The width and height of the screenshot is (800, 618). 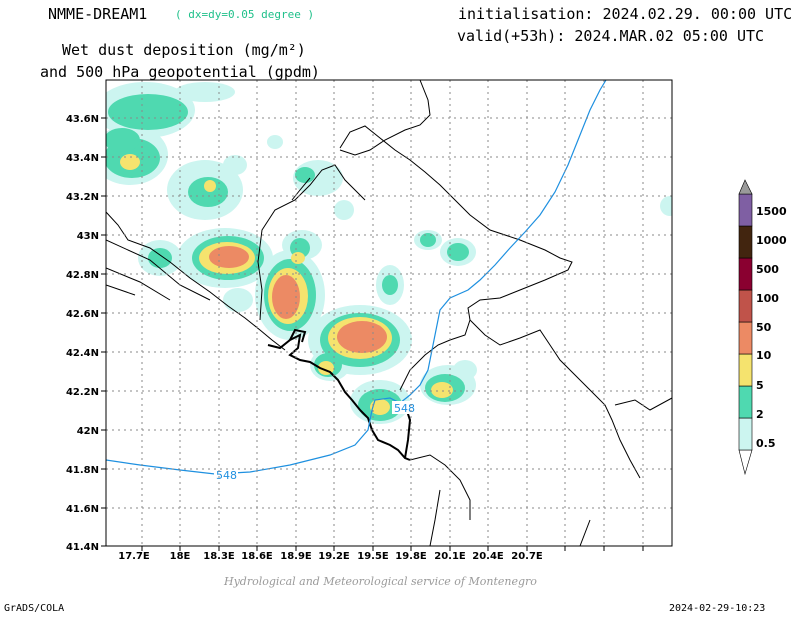 I want to click on generated-timestamp: 2024-02-29-10:23, so click(x=717, y=608).